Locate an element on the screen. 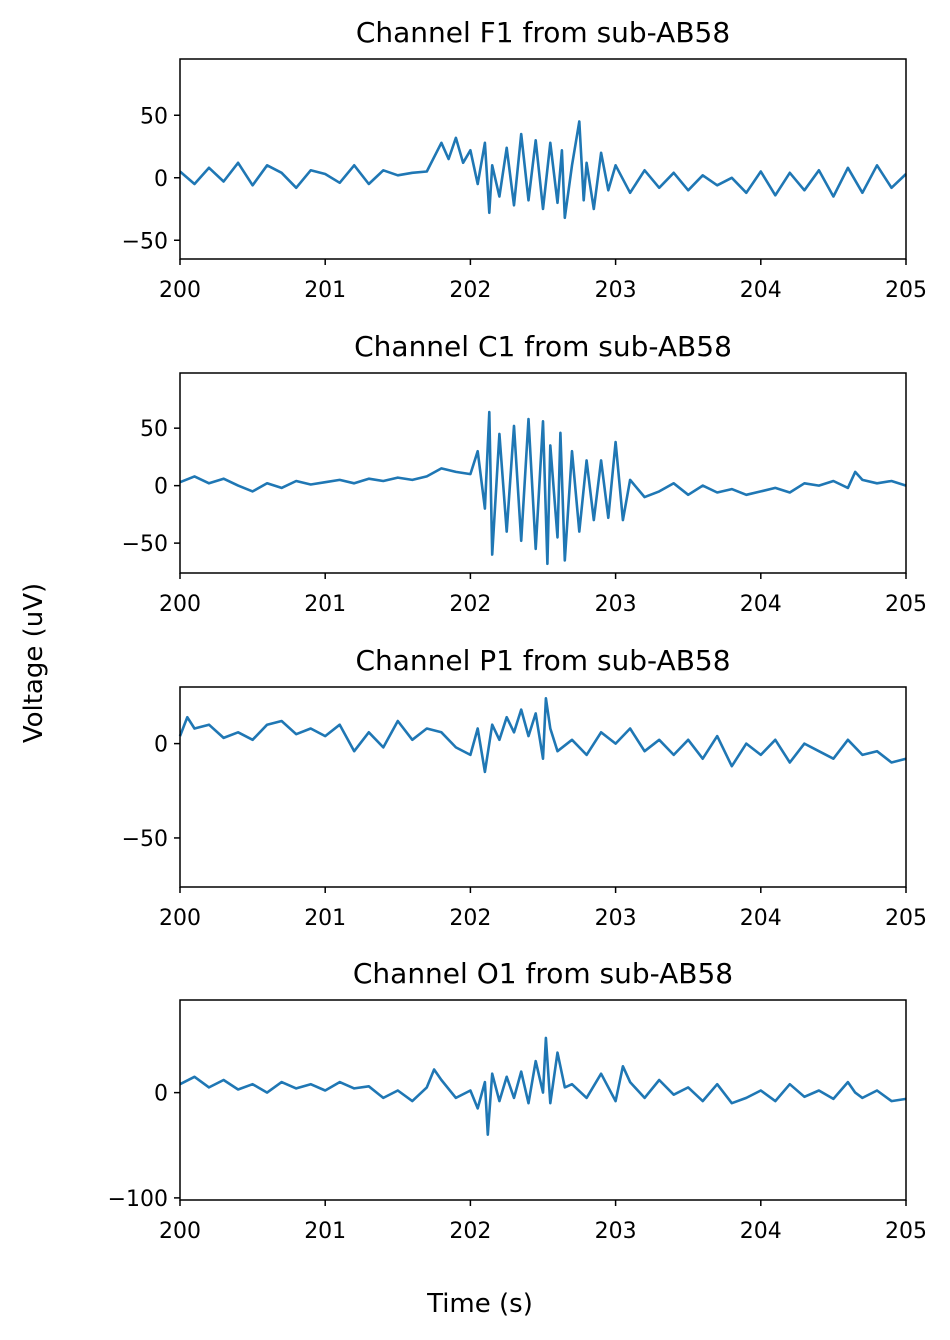 The height and width of the screenshot is (1340, 950). figure-ylabel: Voltage (uV) is located at coordinates (34, 663).